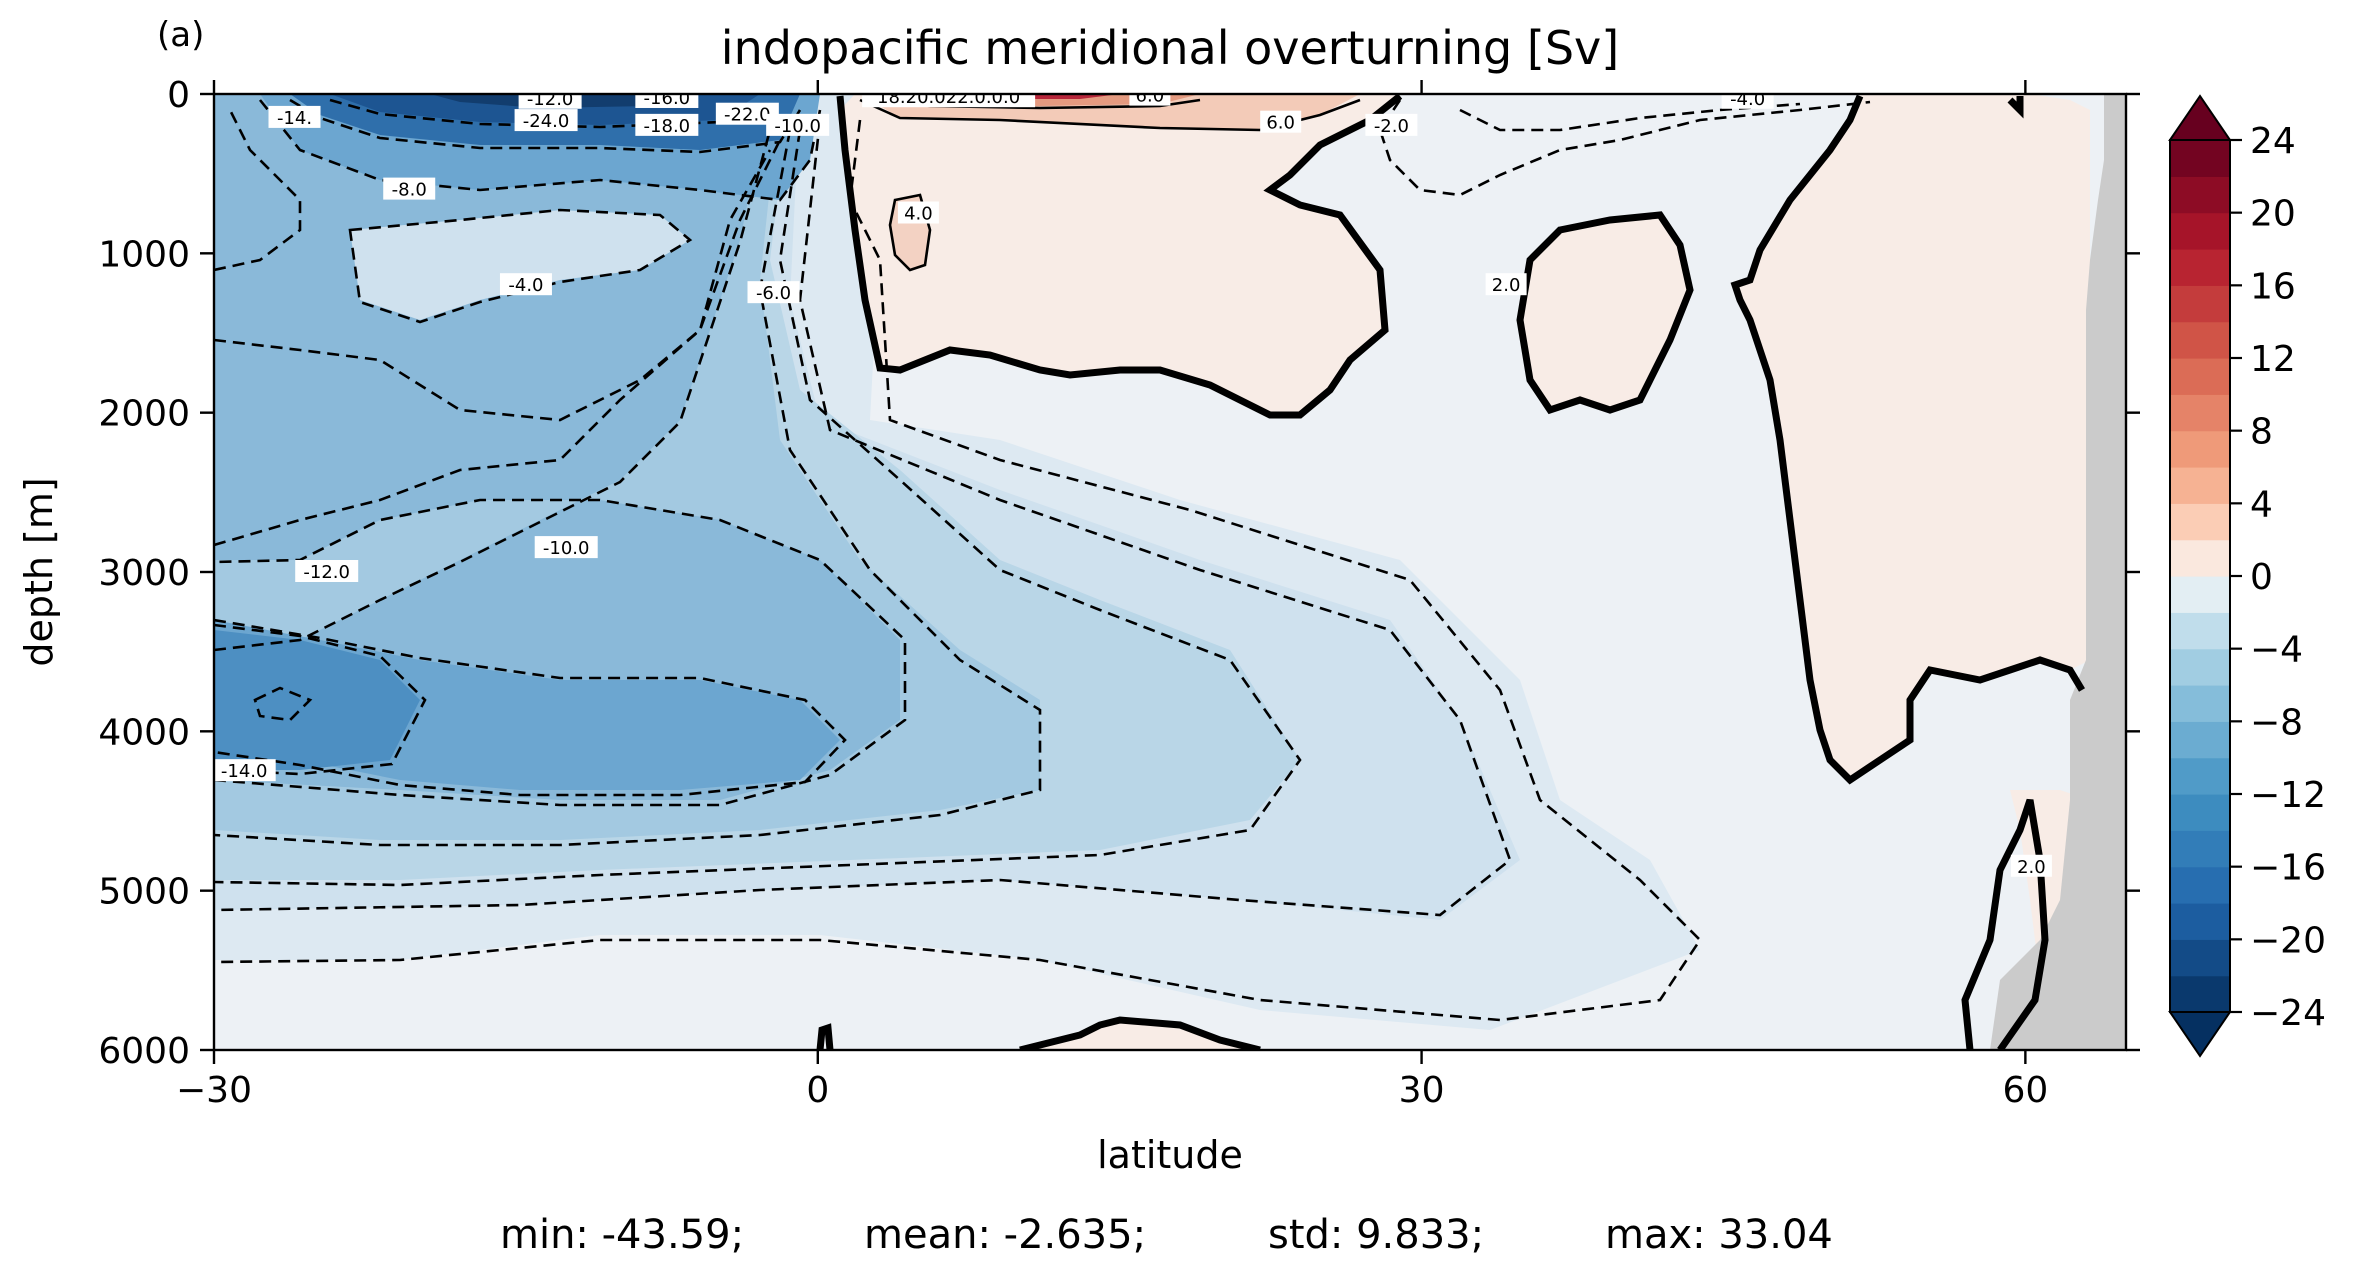 This screenshot has height=1263, width=2362. I want to click on y-tick-label: 4000, so click(144, 732).